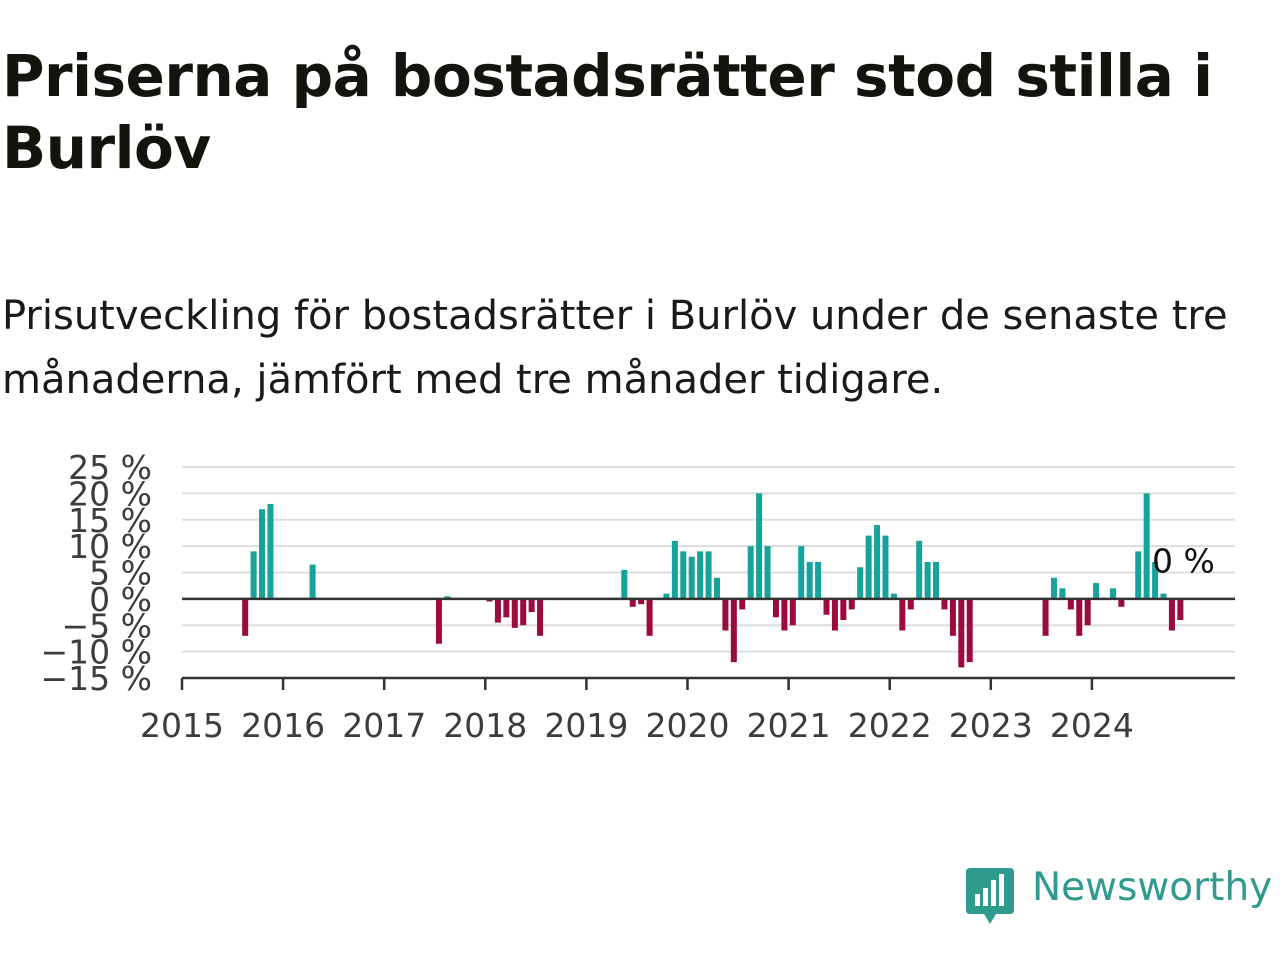 The height and width of the screenshot is (960, 1280). I want to click on y-tick-label: −15 %, so click(97, 678).